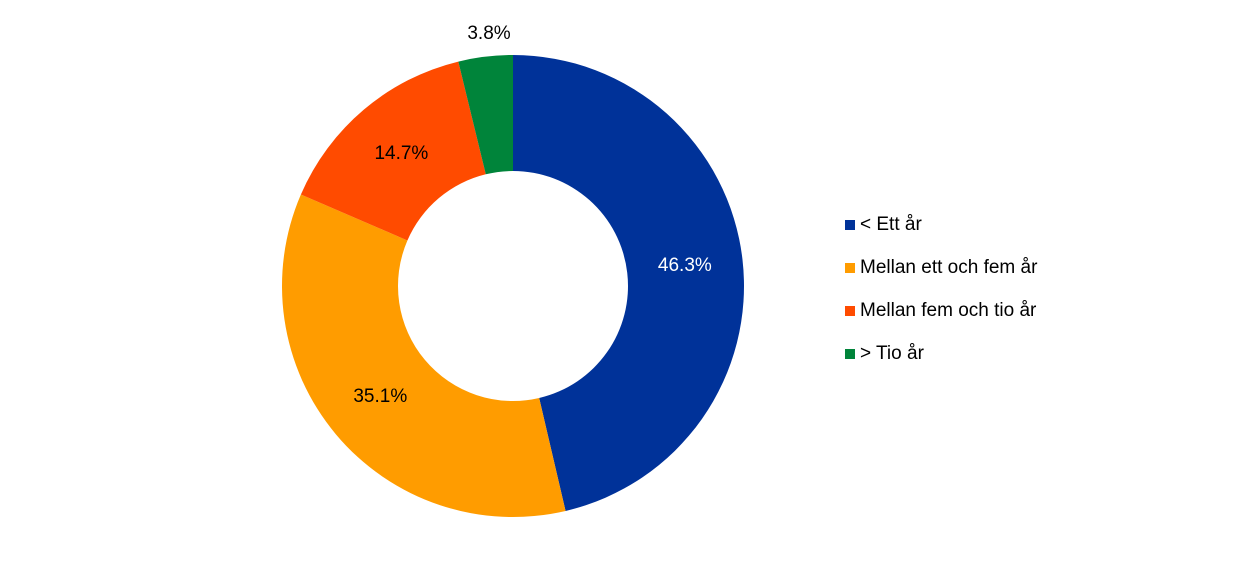 The height and width of the screenshot is (582, 1240). What do you see at coordinates (949, 267) in the screenshot?
I see `legend-label: Mellan ett och fem år` at bounding box center [949, 267].